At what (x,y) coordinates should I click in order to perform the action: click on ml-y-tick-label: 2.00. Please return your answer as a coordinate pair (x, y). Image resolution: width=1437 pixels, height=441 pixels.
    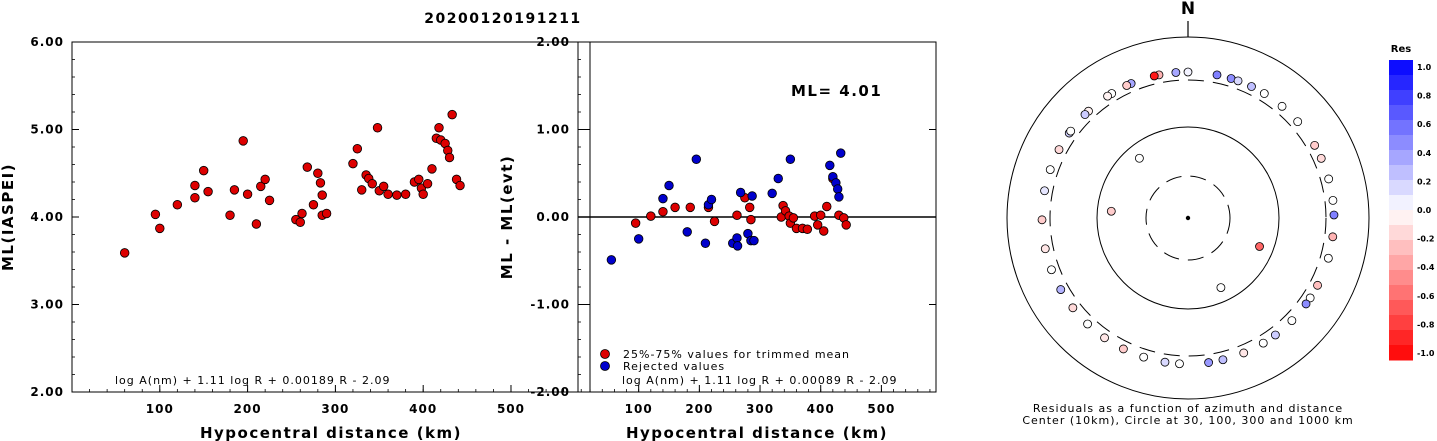
    Looking at the image, I should click on (47, 392).